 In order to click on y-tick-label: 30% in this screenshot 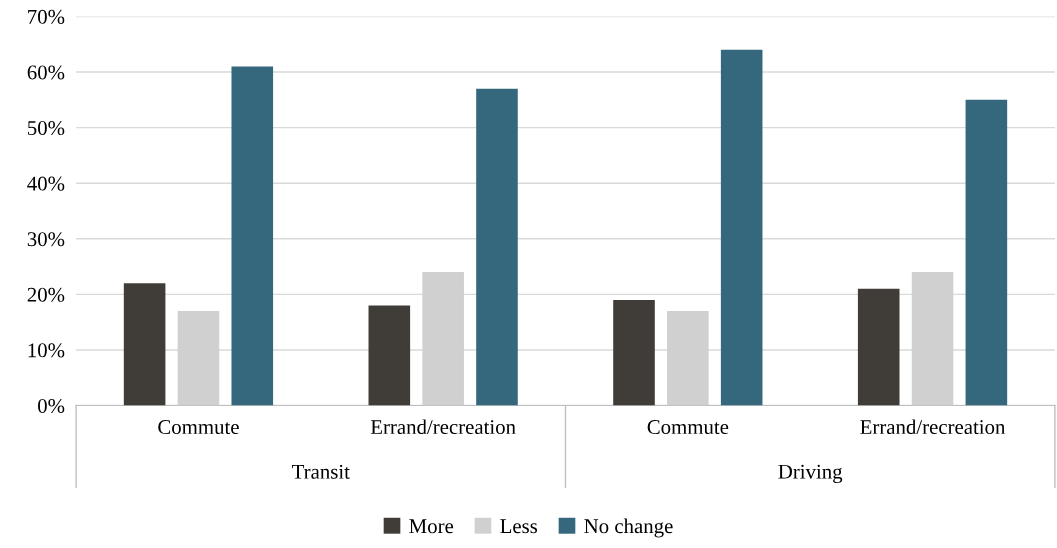, I will do `click(46, 239)`.